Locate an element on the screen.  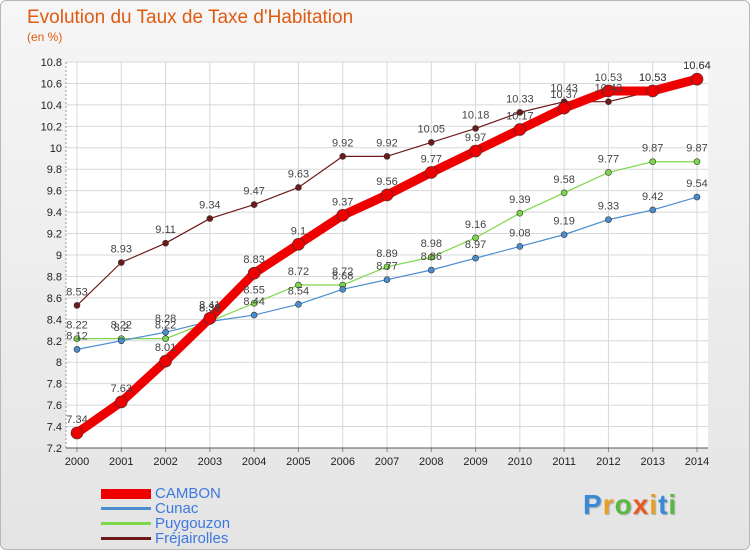
data-label-cambon: 10.37 is located at coordinates (564, 95).